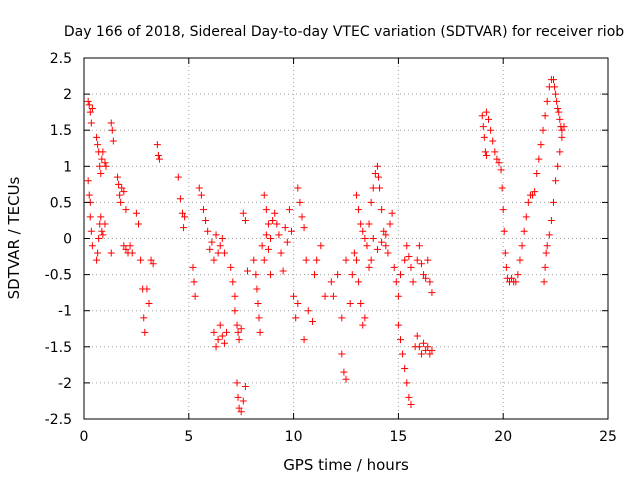 The width and height of the screenshot is (640, 480). I want to click on x-tick-label: 5, so click(188, 437).